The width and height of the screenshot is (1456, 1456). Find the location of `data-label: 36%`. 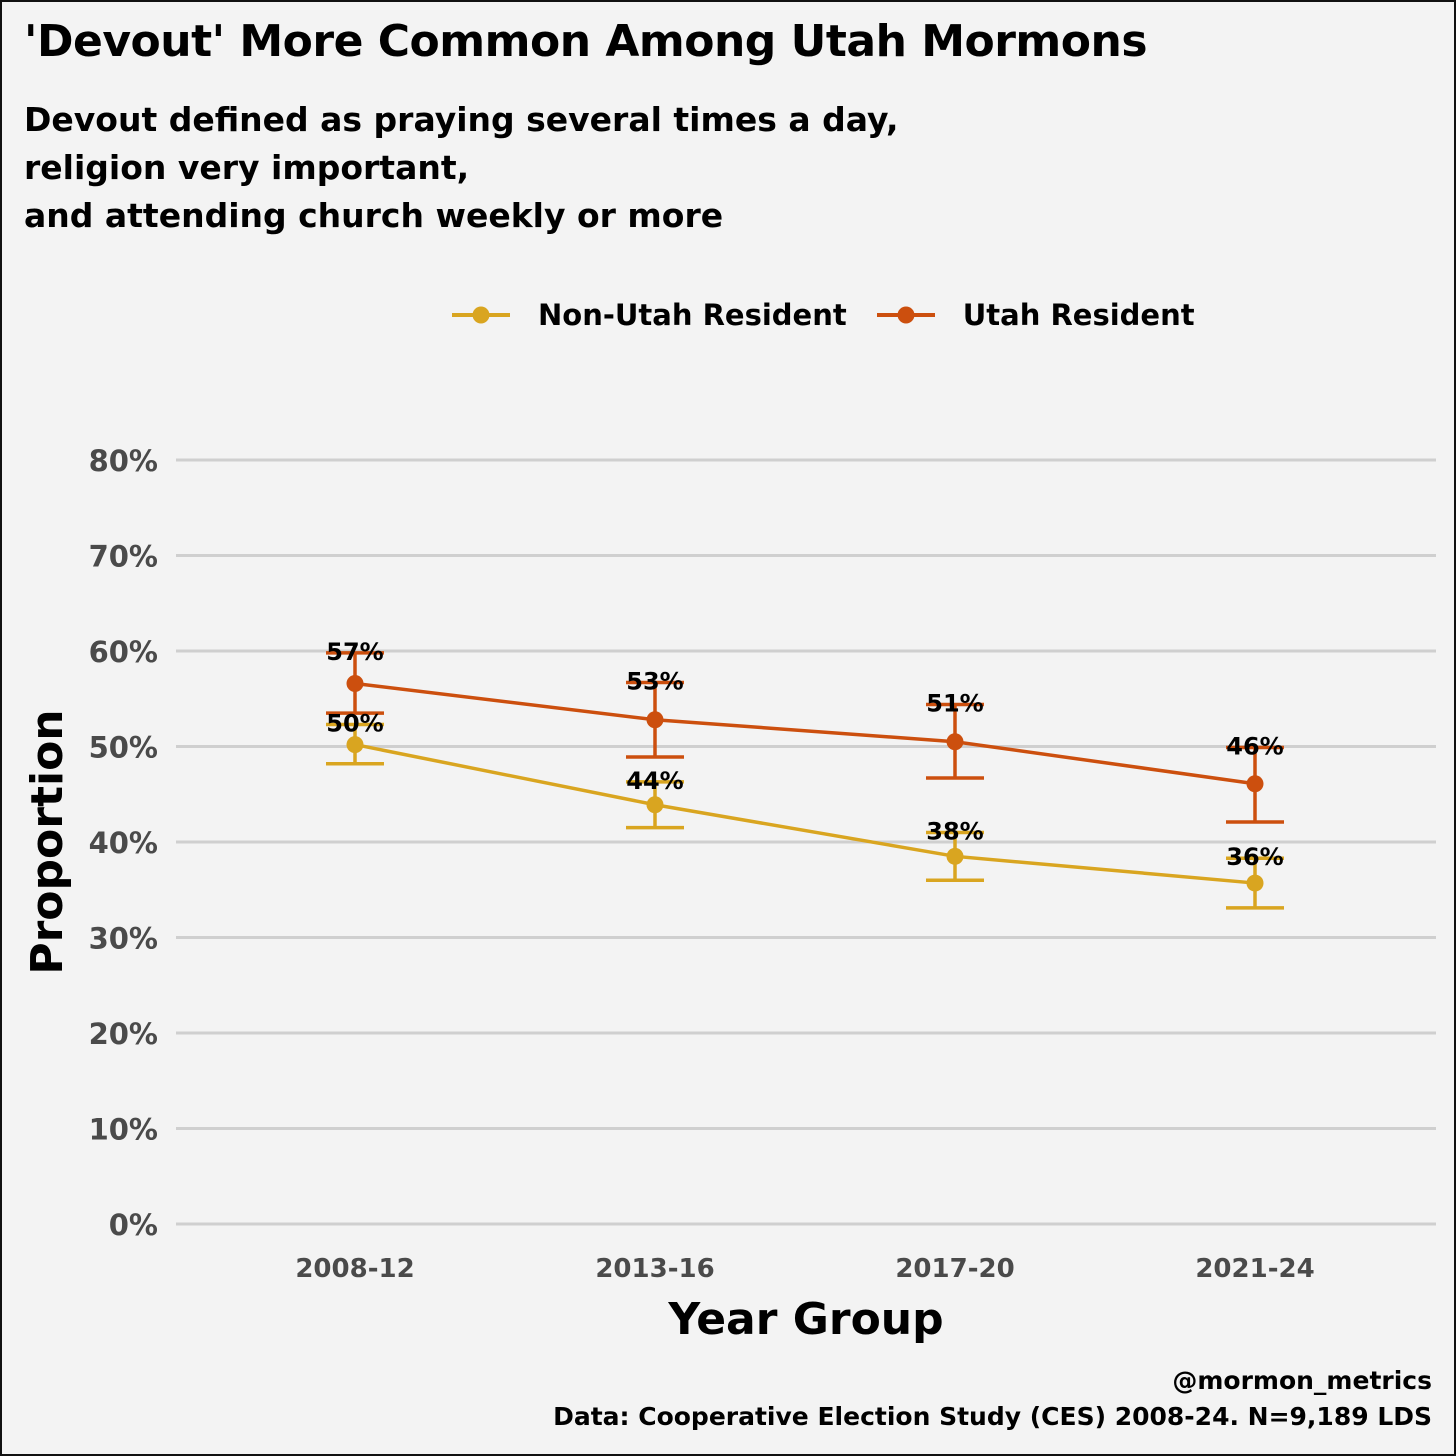

data-label: 36% is located at coordinates (1254, 857).